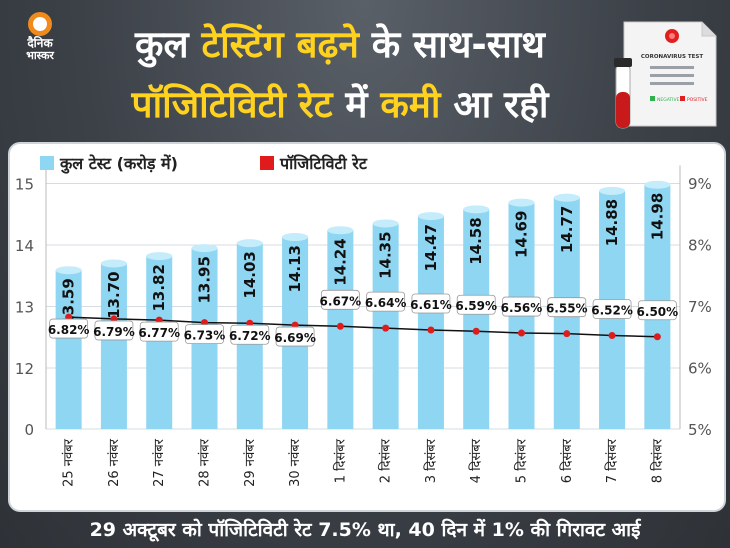 This screenshot has width=730, height=548. I want to click on legend-bar-label: कुल टेस्ट (करोड़ में), so click(118, 164).